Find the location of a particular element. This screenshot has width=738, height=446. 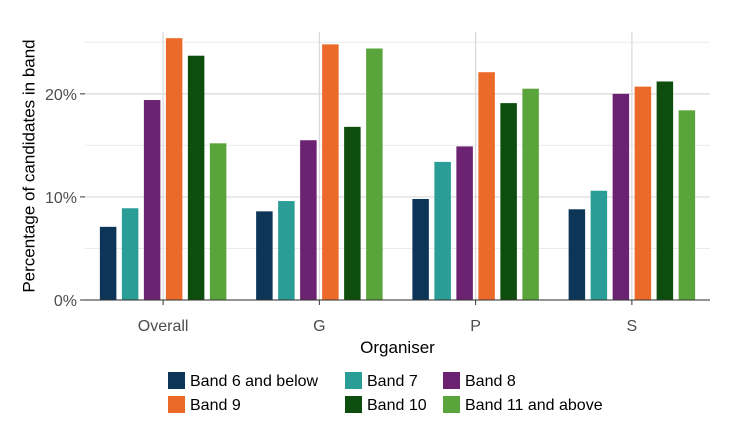

y-tick-label: 0% is located at coordinates (65, 301).